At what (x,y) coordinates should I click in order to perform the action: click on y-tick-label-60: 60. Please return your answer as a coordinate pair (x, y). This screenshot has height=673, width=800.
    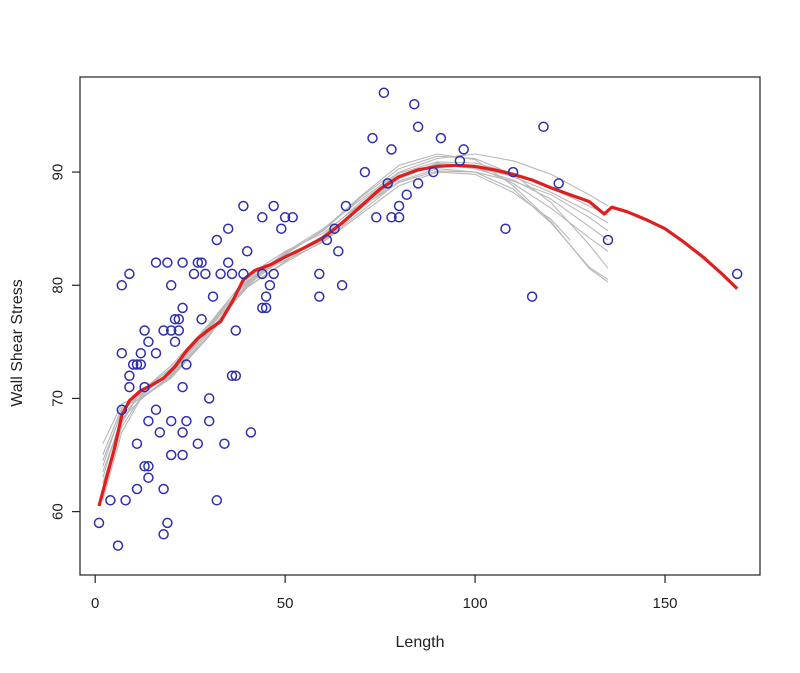
    Looking at the image, I should click on (58, 511).